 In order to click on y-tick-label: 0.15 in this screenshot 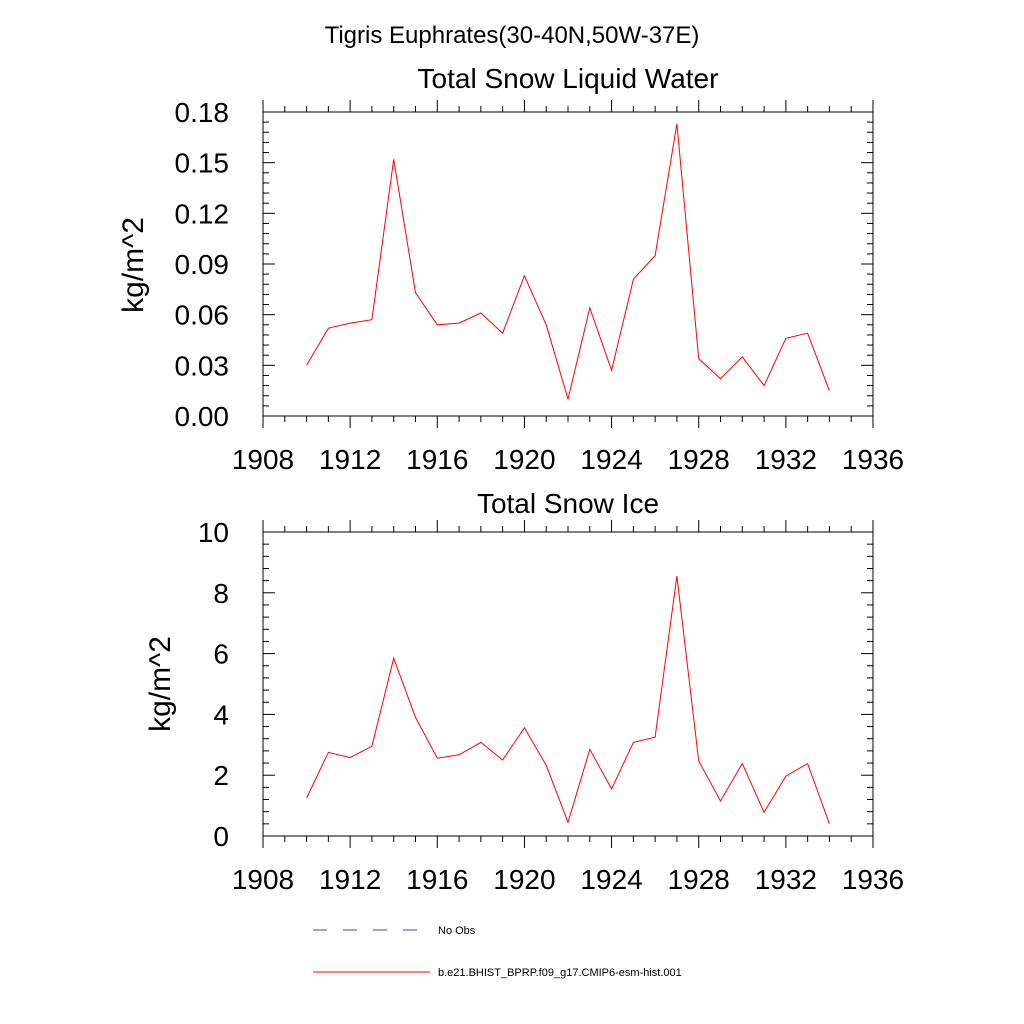, I will do `click(202, 163)`.